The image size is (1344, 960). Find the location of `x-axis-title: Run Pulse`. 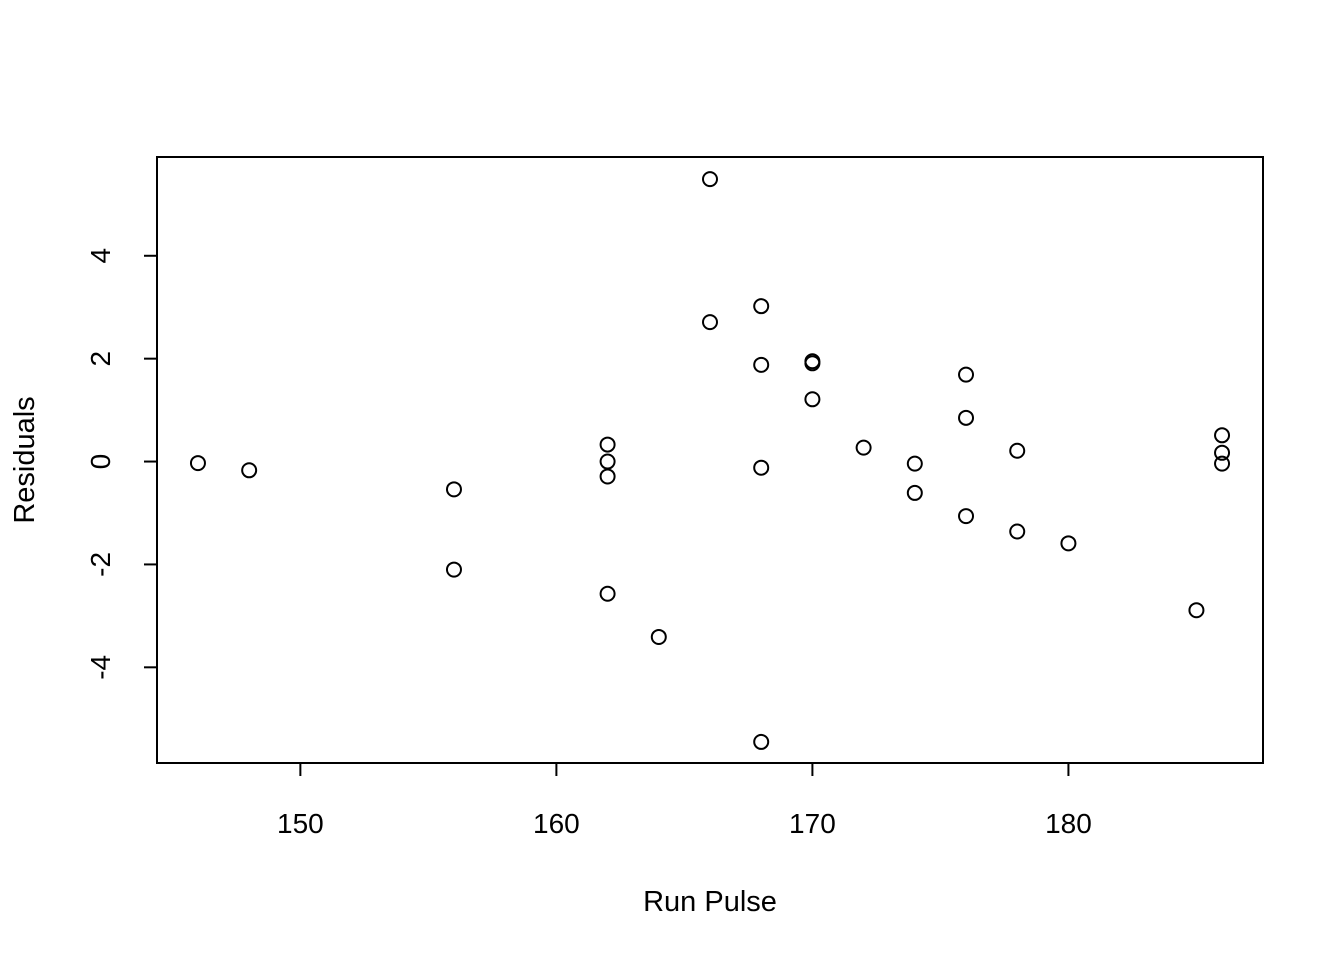

x-axis-title: Run Pulse is located at coordinates (710, 902).